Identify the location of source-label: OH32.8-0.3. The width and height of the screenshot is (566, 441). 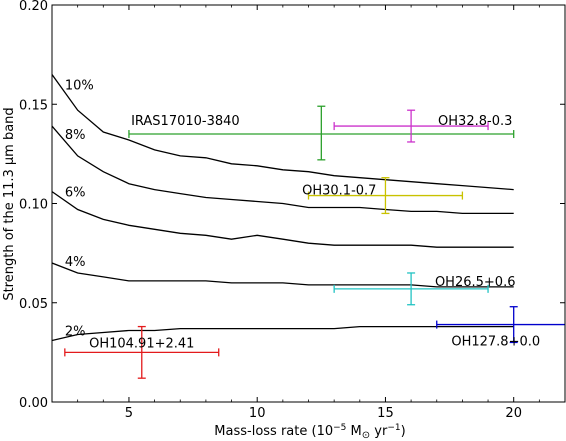
(475, 121).